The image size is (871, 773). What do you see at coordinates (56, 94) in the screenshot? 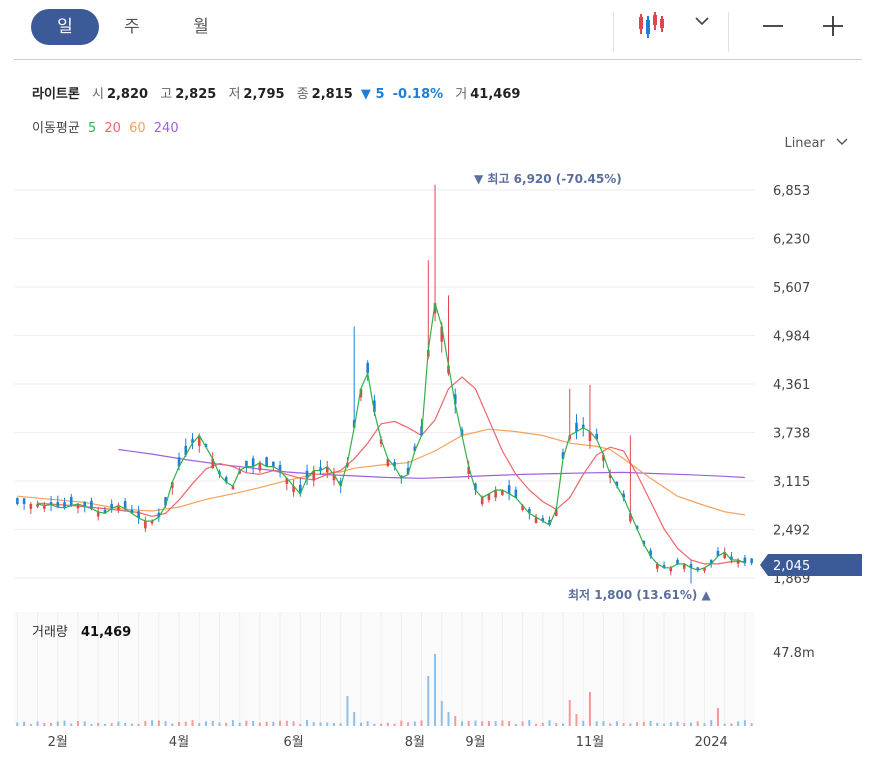
I see `stock-name: 라이트론` at bounding box center [56, 94].